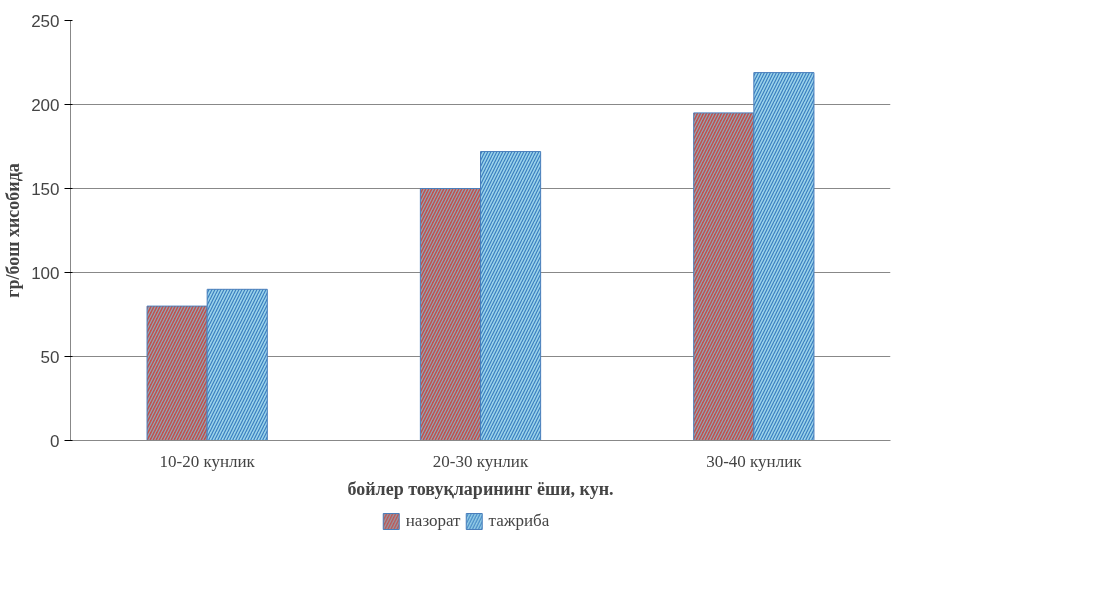 This screenshot has width=1110, height=592. What do you see at coordinates (45, 189) in the screenshot?
I see `y-tick-label: 150` at bounding box center [45, 189].